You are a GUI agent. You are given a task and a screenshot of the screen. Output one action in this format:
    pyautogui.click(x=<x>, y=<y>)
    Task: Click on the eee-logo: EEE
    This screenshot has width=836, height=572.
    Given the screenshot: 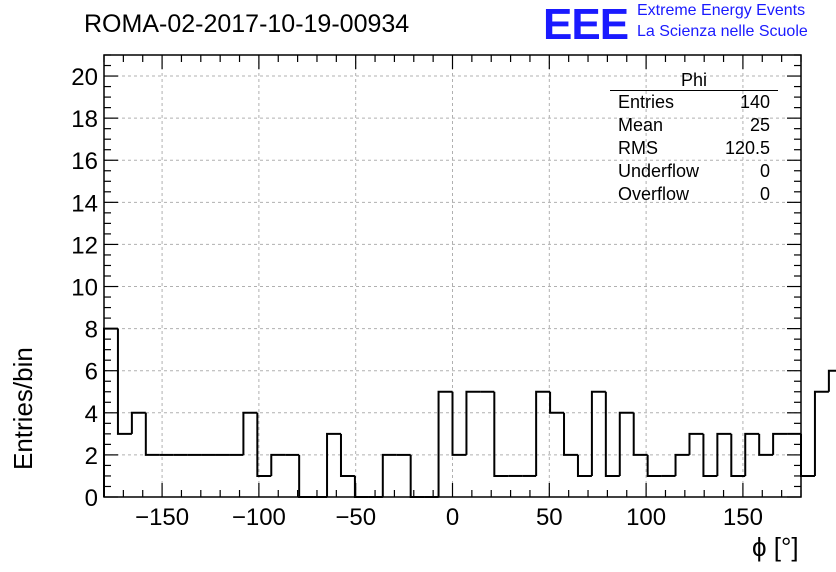 What is the action you would take?
    pyautogui.click(x=586, y=24)
    